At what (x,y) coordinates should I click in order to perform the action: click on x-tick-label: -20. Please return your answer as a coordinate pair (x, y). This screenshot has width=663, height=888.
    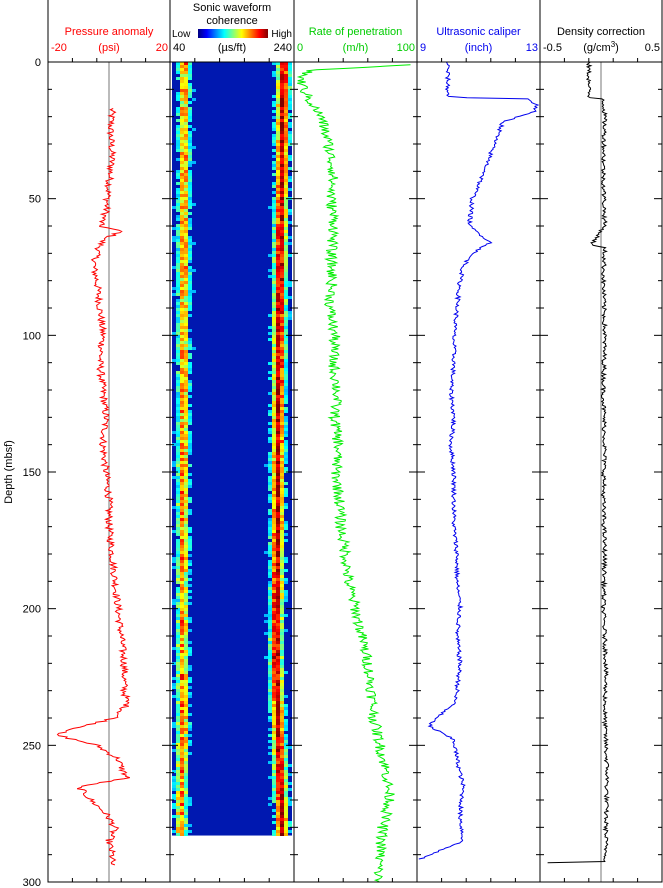
    Looking at the image, I should click on (59, 48).